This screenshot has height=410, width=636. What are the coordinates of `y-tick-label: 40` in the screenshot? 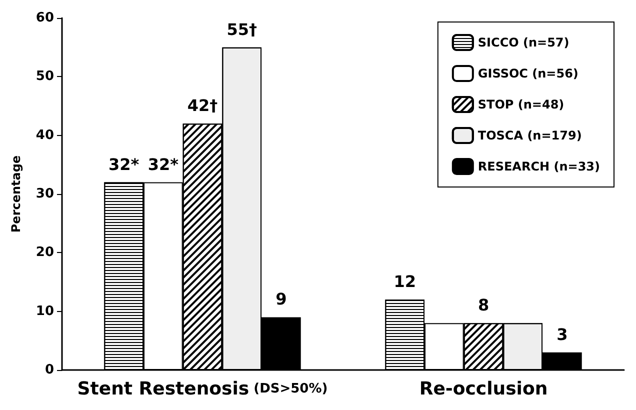 It's located at (45, 135).